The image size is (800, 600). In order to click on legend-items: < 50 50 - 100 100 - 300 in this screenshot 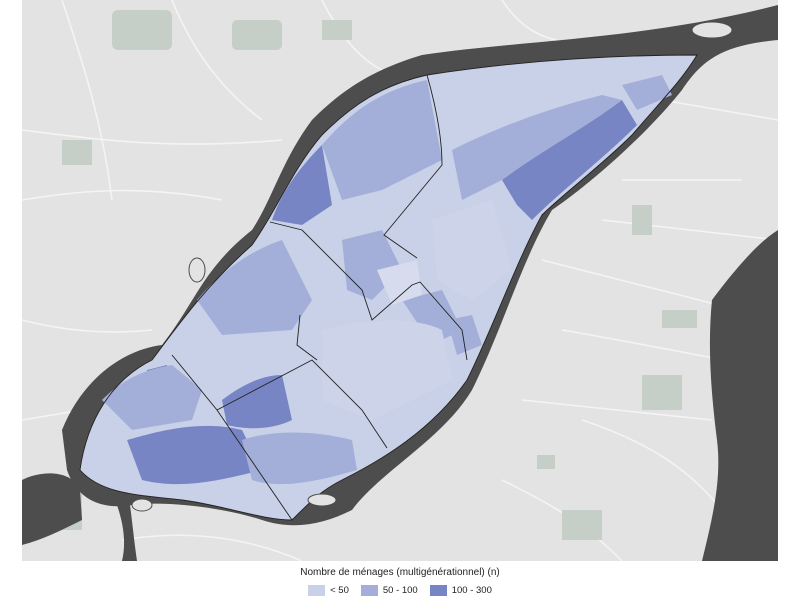, I will do `click(400, 590)`.